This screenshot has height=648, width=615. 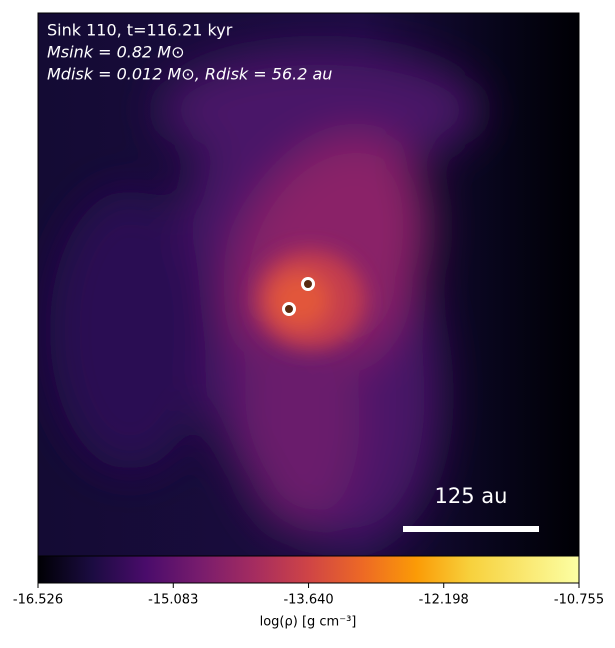 What do you see at coordinates (308, 622) in the screenshot?
I see `colorbar-label: log(ρ) [g cm⁻³]` at bounding box center [308, 622].